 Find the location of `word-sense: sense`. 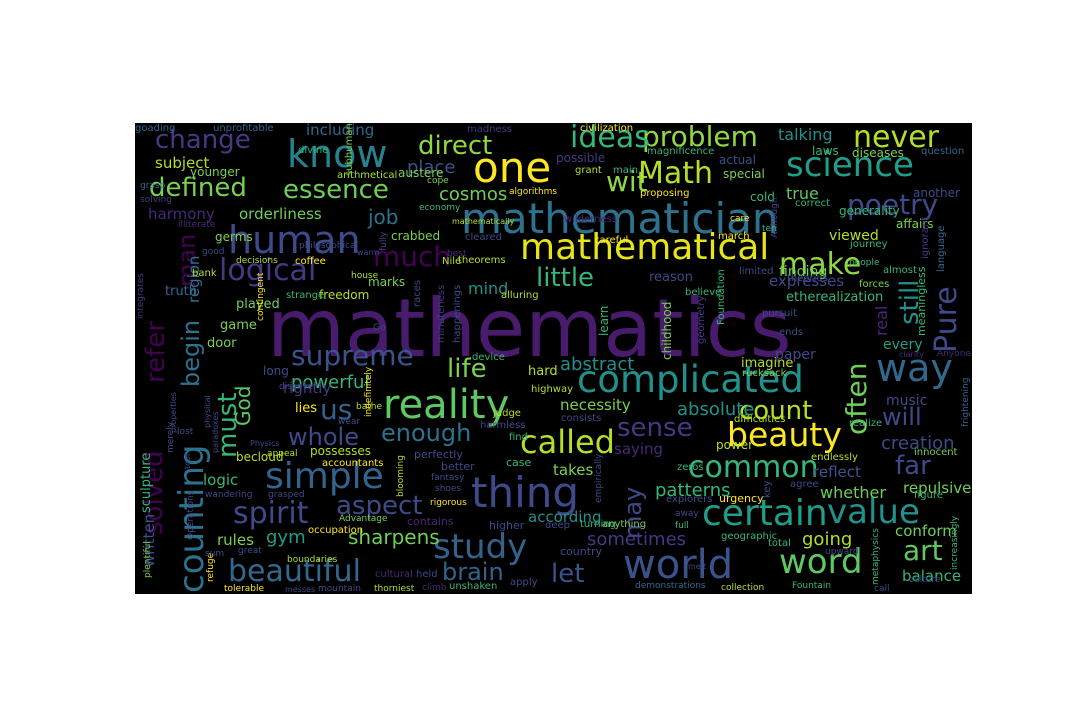

word-sense: sense is located at coordinates (655, 428).